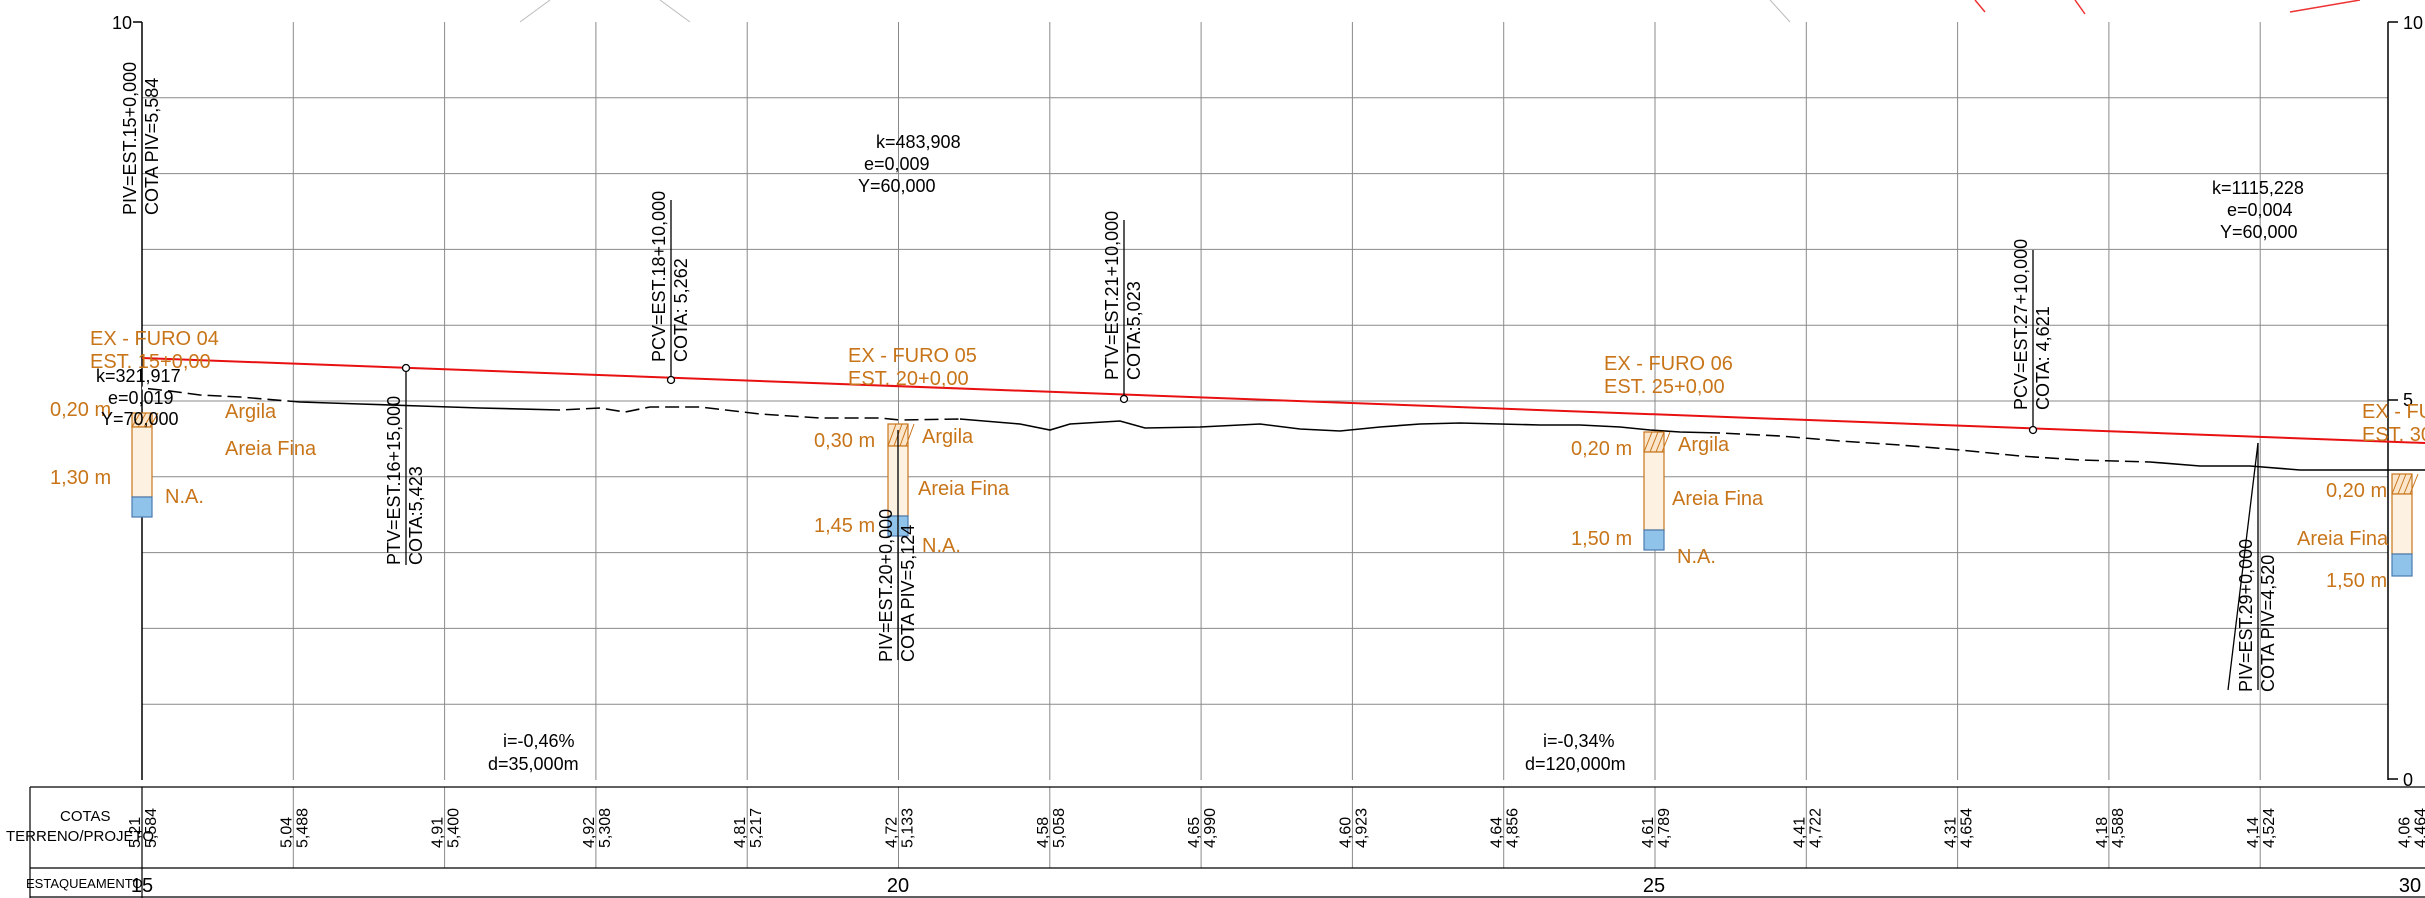 The height and width of the screenshot is (898, 2425). What do you see at coordinates (1043, 832) in the screenshot?
I see `terrain-elevation-value: 4,58` at bounding box center [1043, 832].